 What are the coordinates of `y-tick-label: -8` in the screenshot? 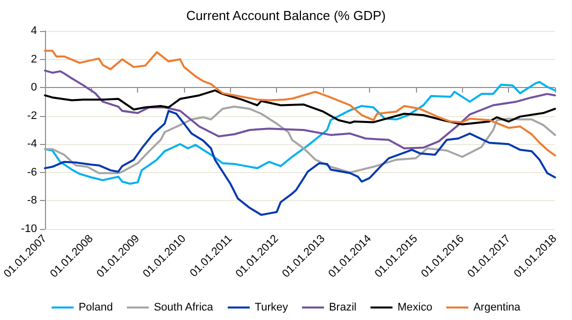 It's located at (32, 200).